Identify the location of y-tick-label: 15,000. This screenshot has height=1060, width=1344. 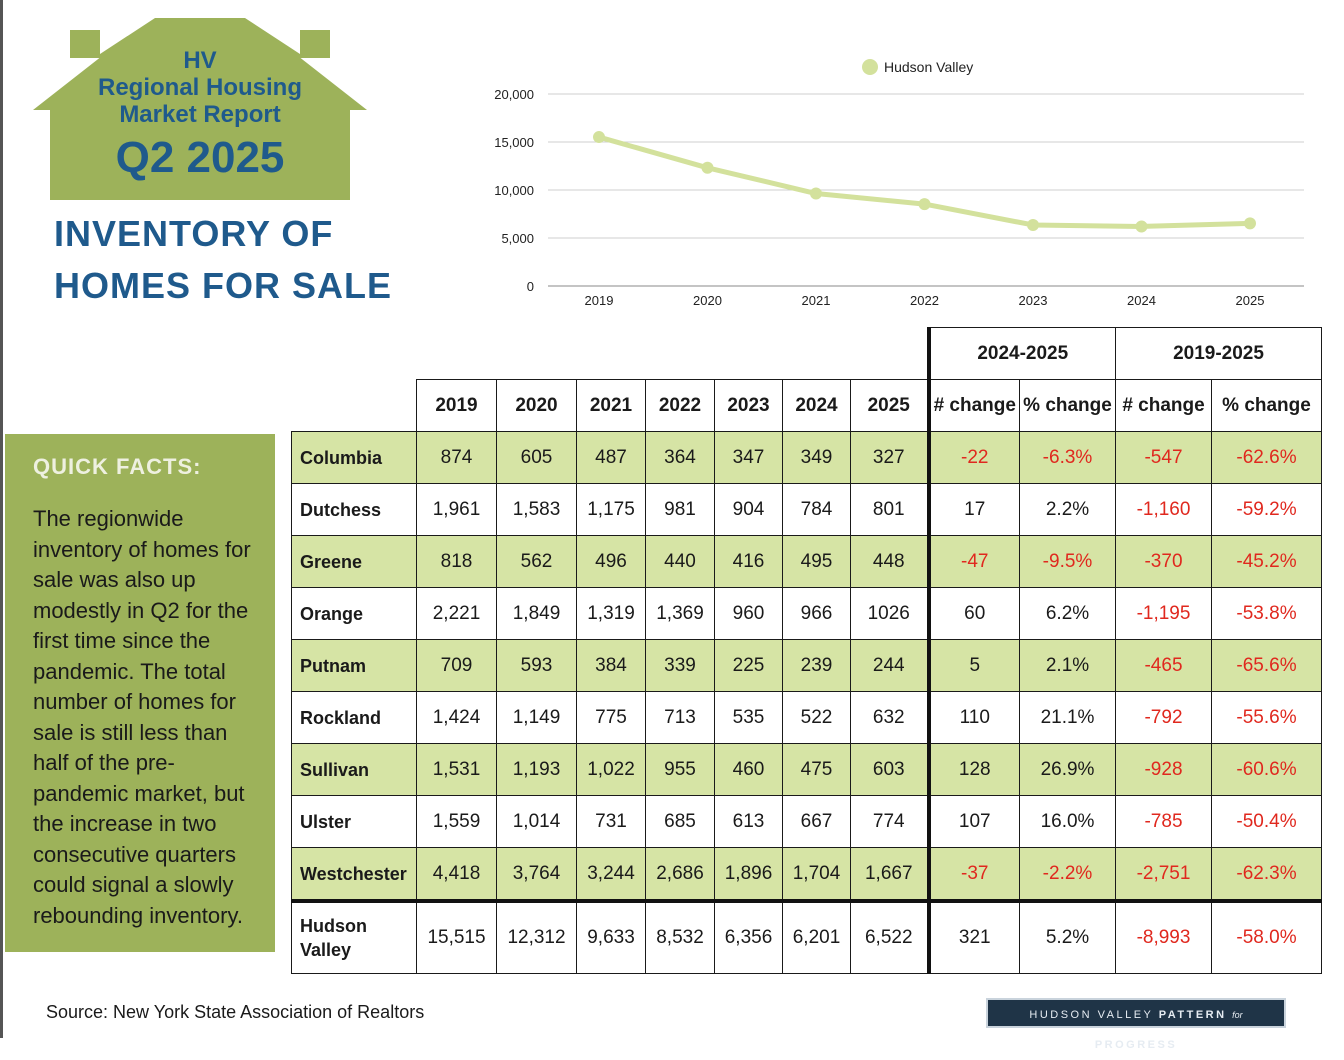
(514, 142).